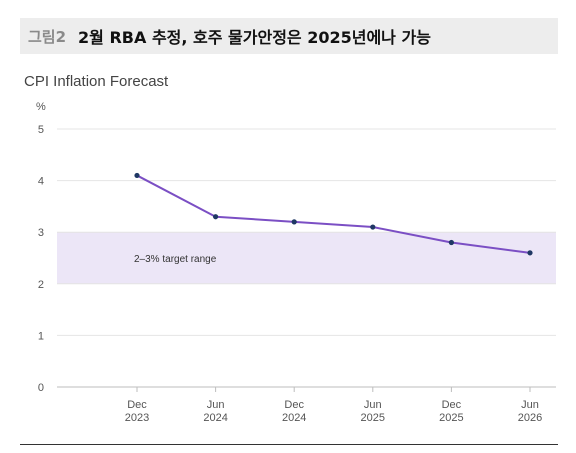  What do you see at coordinates (289, 444) in the screenshot?
I see `bottom-rule` at bounding box center [289, 444].